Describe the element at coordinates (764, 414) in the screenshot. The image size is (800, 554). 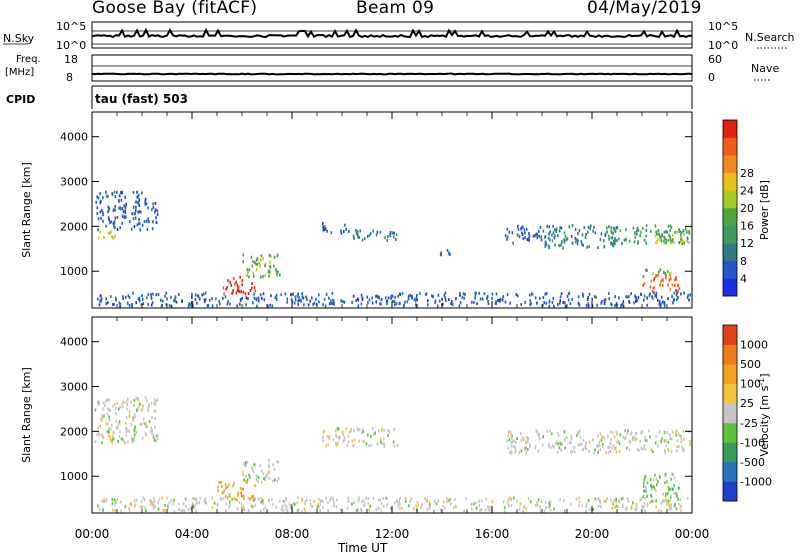
I see `velocity-colorbar-label: Velocity [m s-1]` at that location.